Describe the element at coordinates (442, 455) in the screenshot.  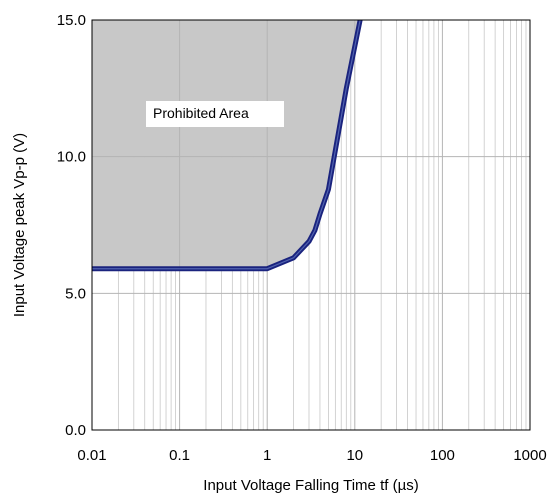
I see `x-tick-label: 100` at that location.